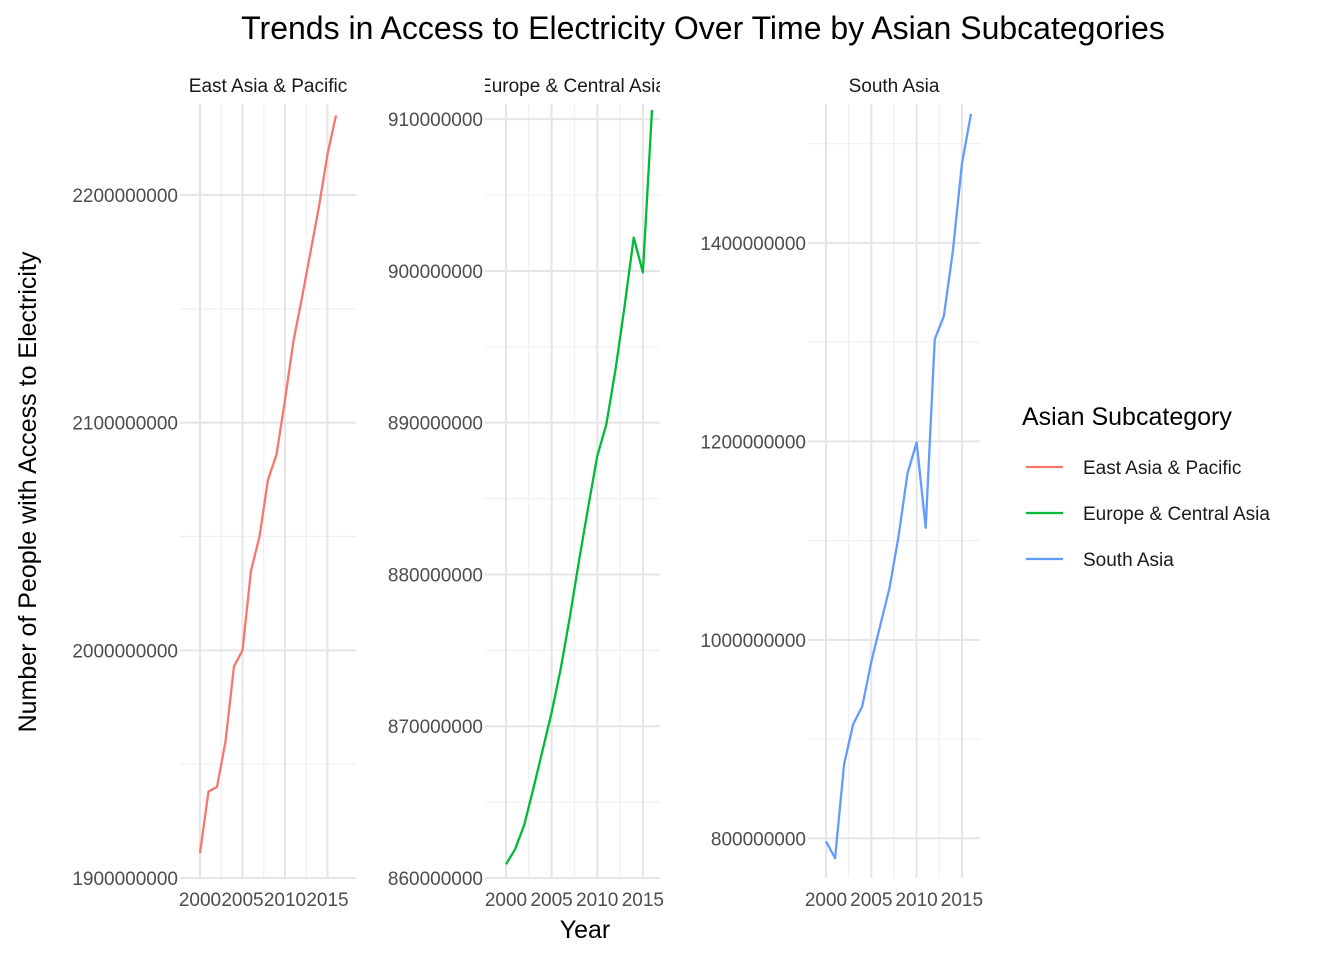 The height and width of the screenshot is (960, 1344). I want to click on x-axis-title: Year, so click(585, 930).